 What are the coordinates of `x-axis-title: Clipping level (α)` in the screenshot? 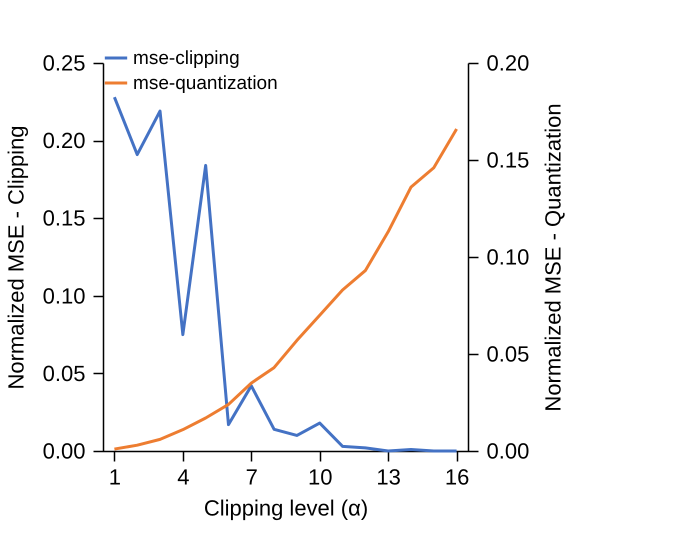 It's located at (286, 508).